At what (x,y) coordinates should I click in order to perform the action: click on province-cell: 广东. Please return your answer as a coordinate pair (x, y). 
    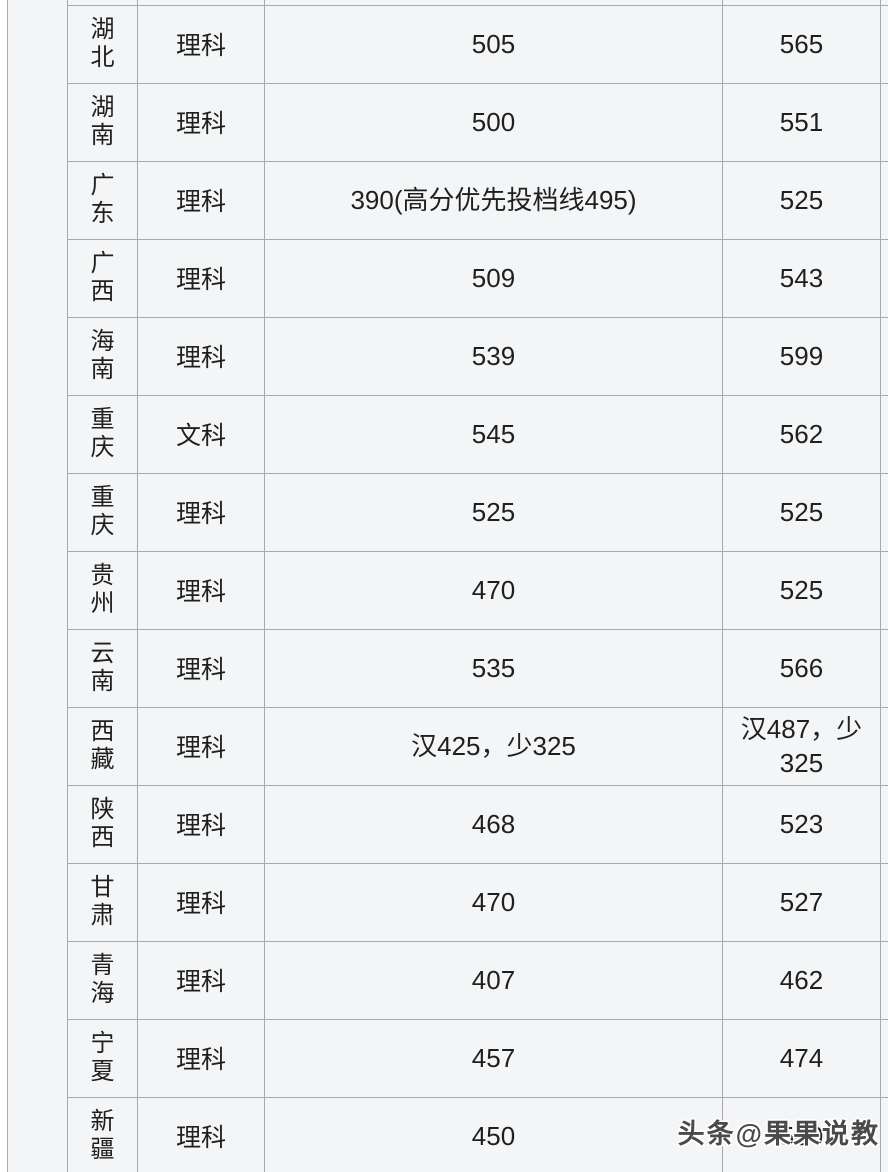
    Looking at the image, I should click on (102, 200).